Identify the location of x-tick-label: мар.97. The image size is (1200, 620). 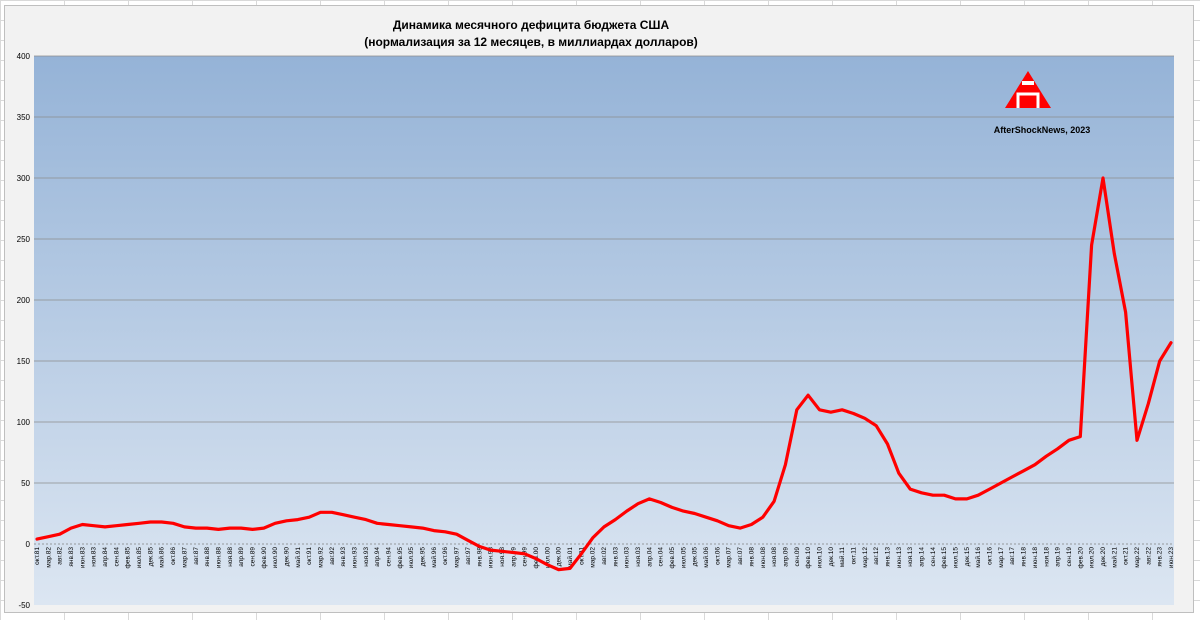
(457, 557).